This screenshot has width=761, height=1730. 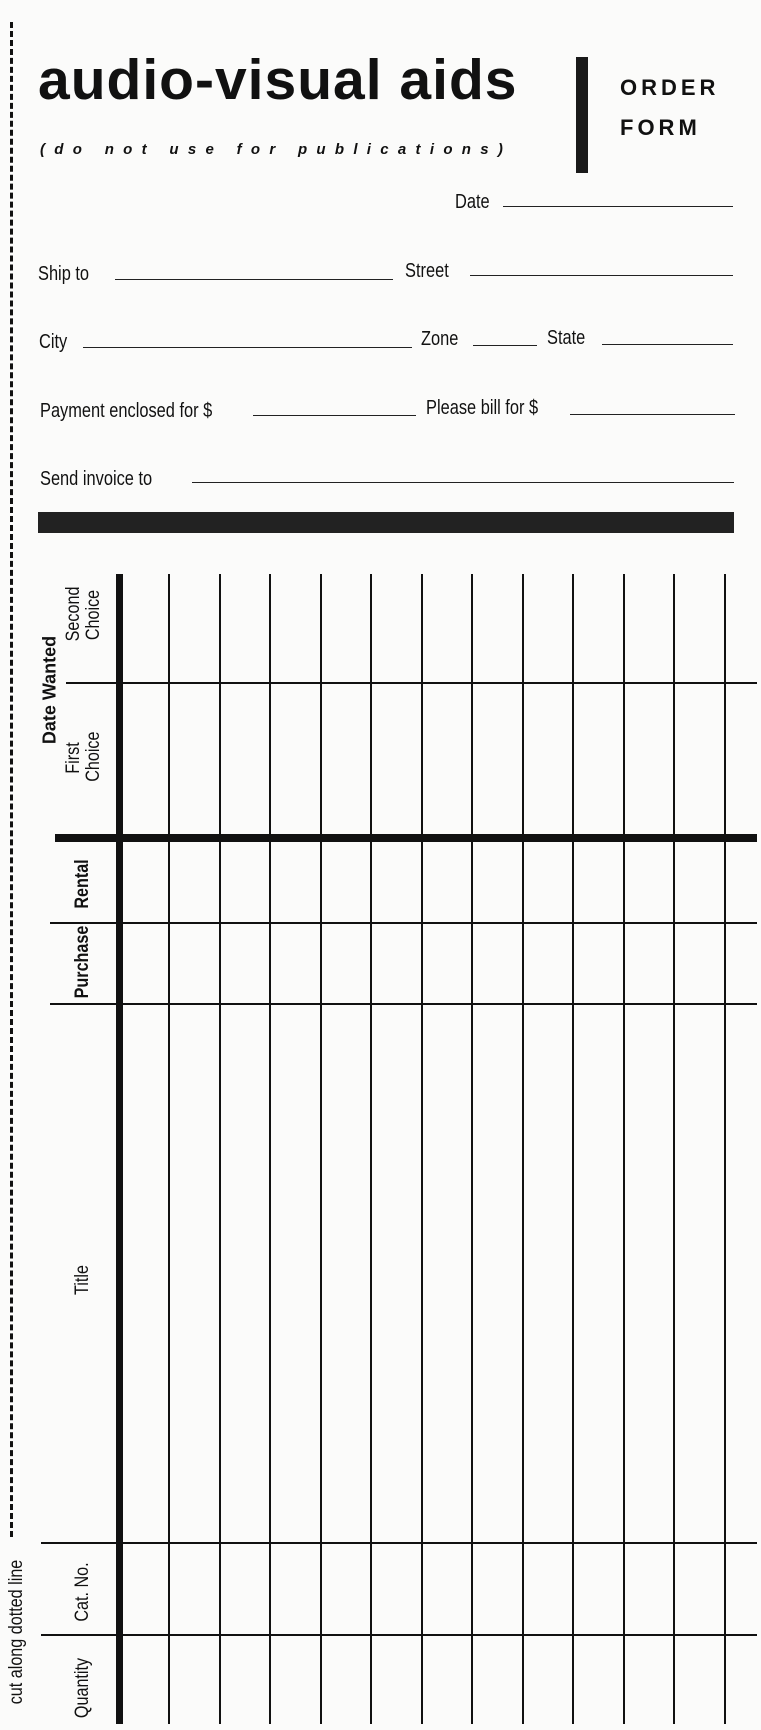 I want to click on please-bill-field, so click(x=652, y=414).